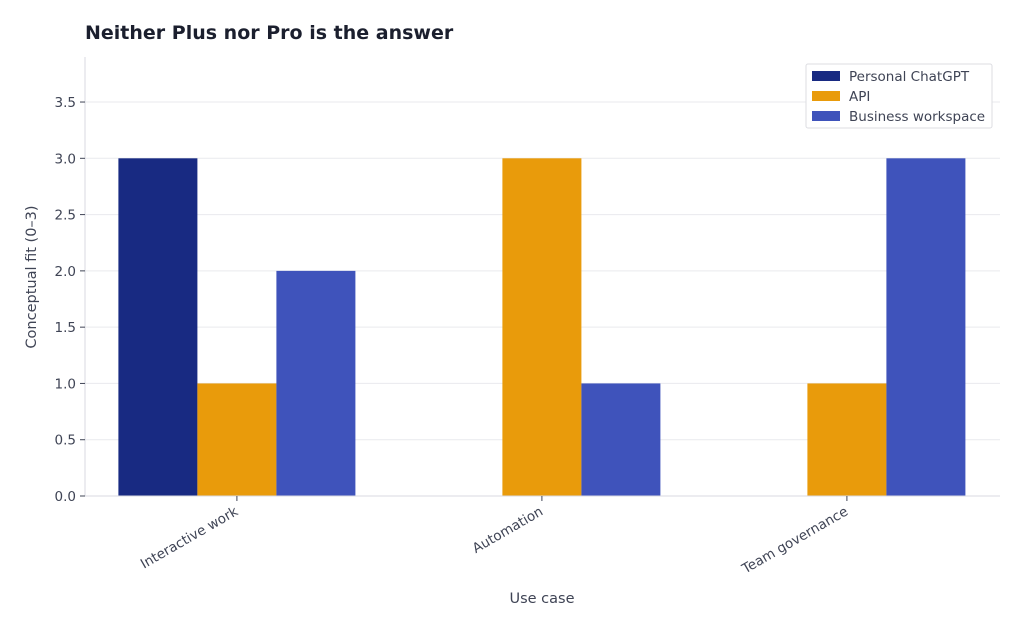 The image size is (1024, 631). What do you see at coordinates (189, 538) in the screenshot?
I see `x-tick-label: Interactive work` at bounding box center [189, 538].